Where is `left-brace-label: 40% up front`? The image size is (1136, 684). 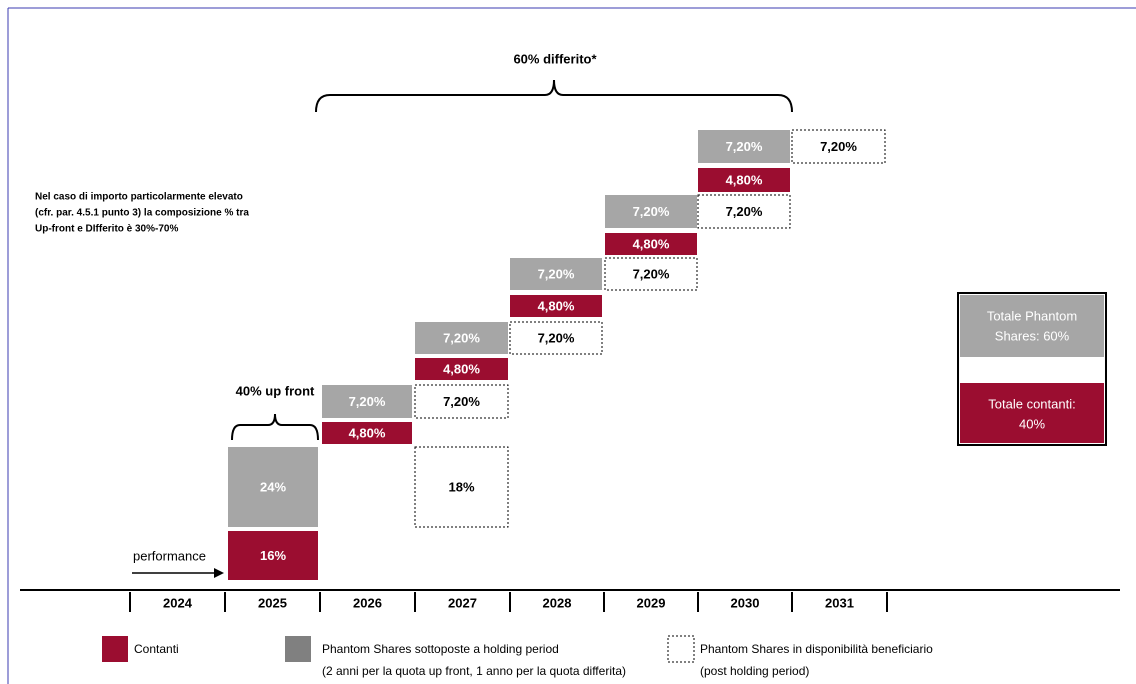 left-brace-label: 40% up front is located at coordinates (275, 390).